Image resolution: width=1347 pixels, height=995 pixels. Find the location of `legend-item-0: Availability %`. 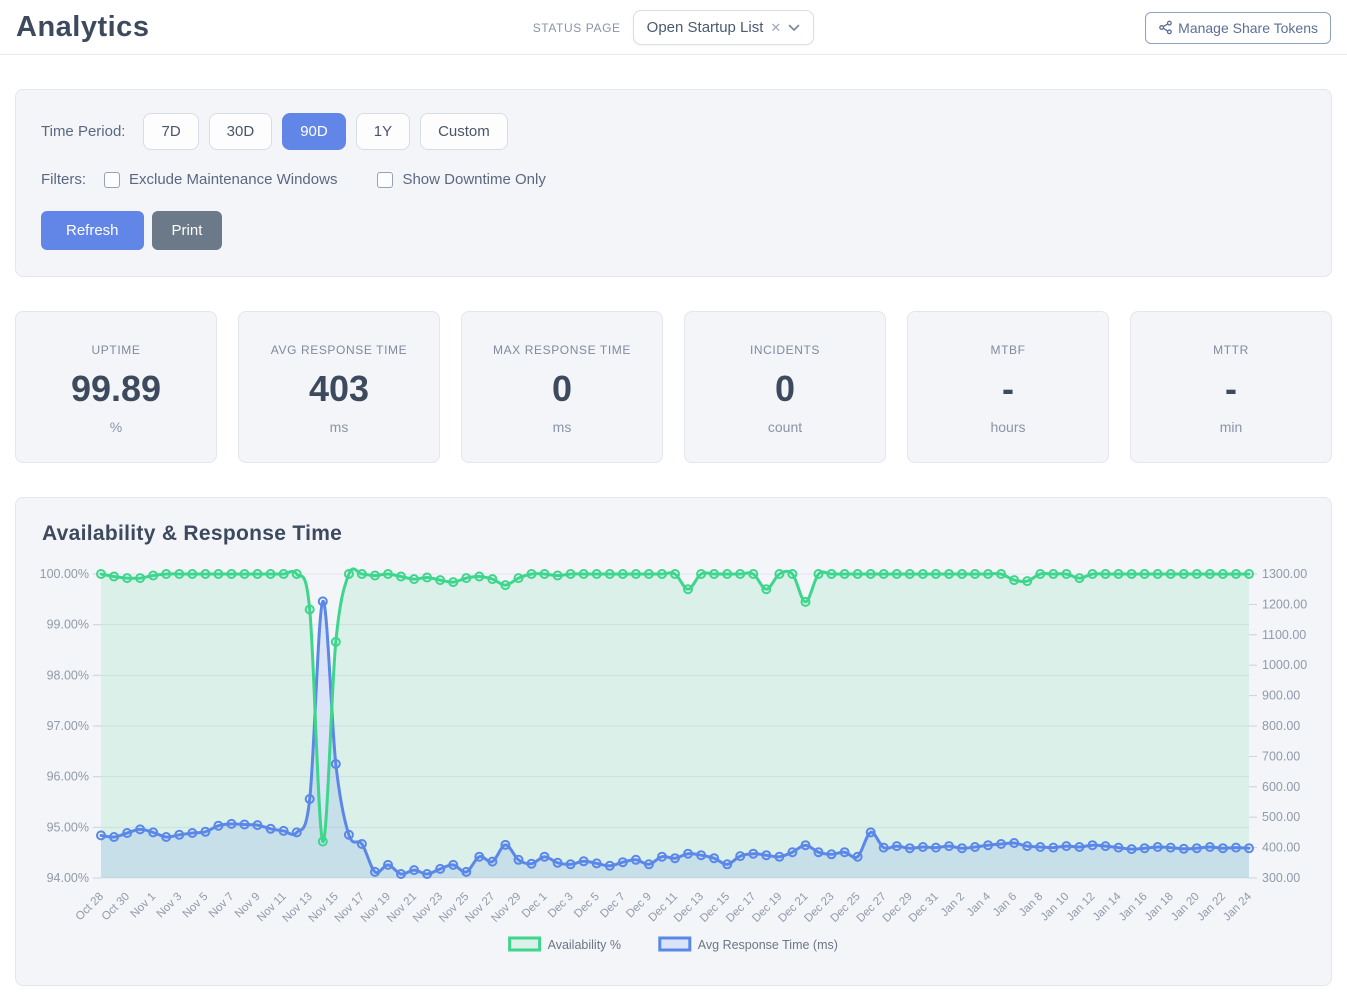

legend-item-0: Availability % is located at coordinates (564, 944).